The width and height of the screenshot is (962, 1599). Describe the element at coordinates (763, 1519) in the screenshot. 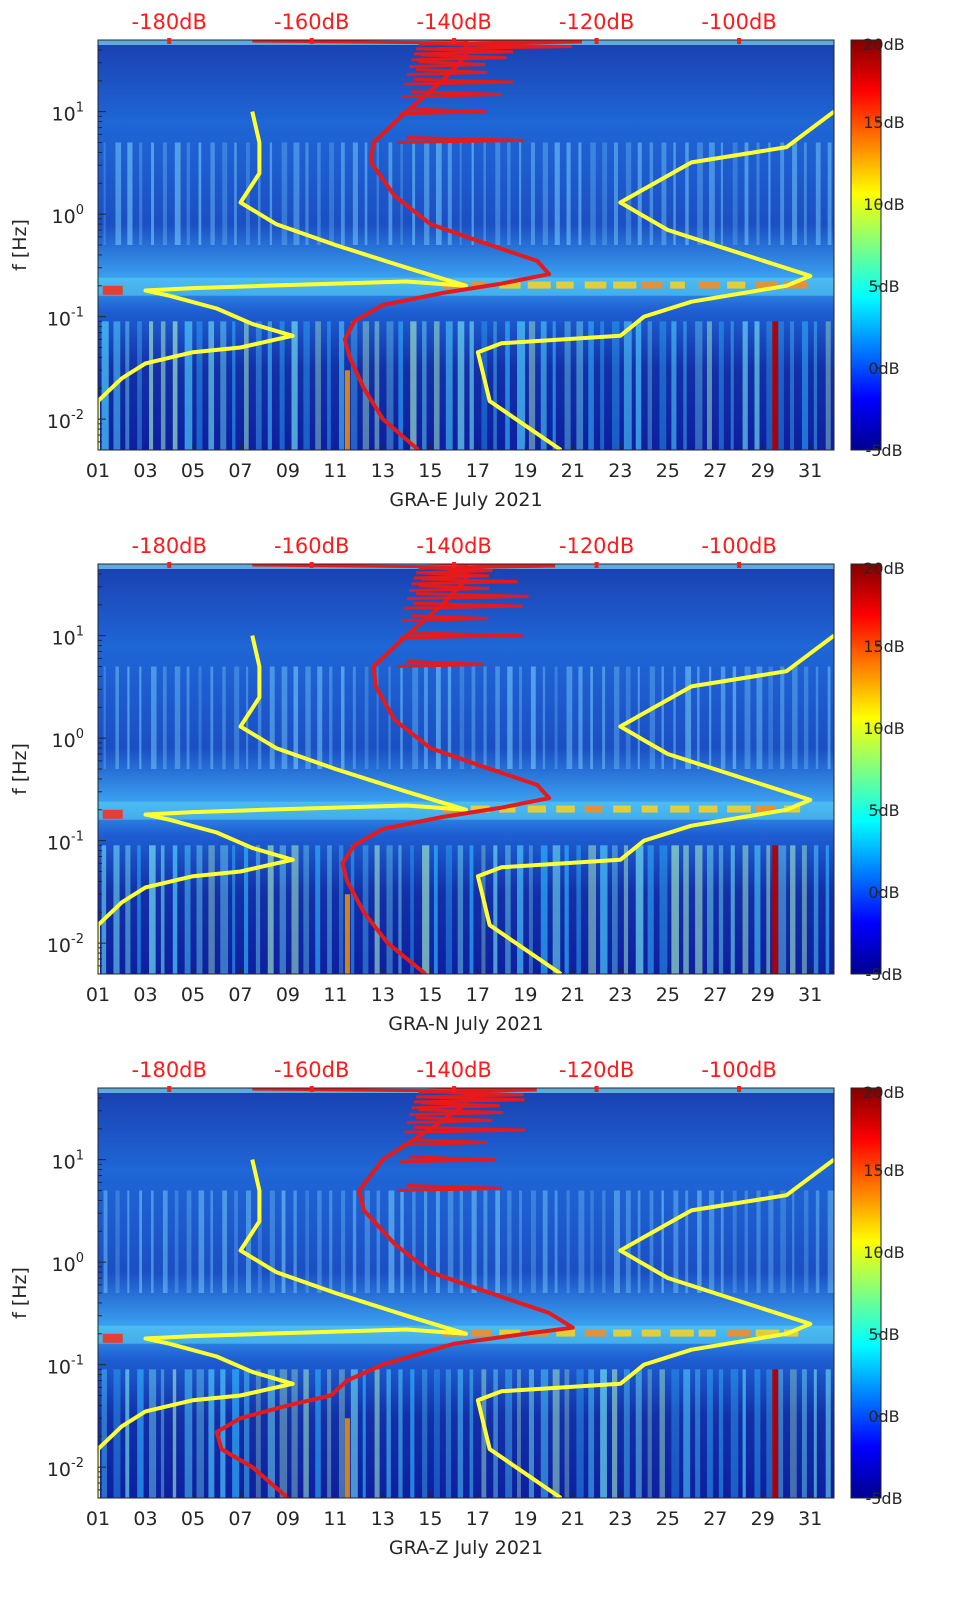

I see `x-tick-label: 29` at that location.